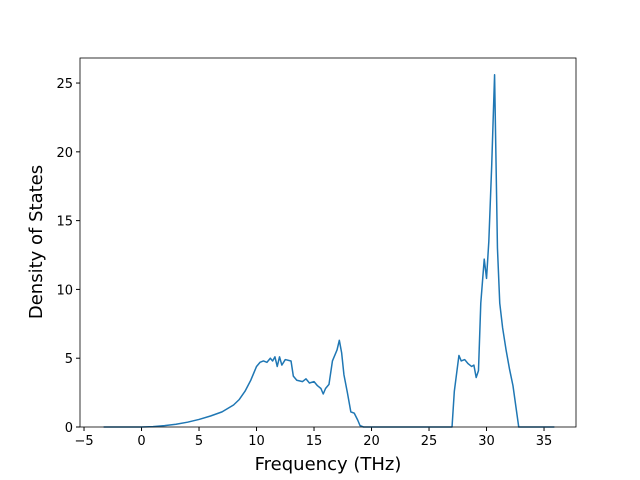 Image resolution: width=640 pixels, height=480 pixels. Describe the element at coordinates (141, 441) in the screenshot. I see `x-tick-label: 0` at that location.